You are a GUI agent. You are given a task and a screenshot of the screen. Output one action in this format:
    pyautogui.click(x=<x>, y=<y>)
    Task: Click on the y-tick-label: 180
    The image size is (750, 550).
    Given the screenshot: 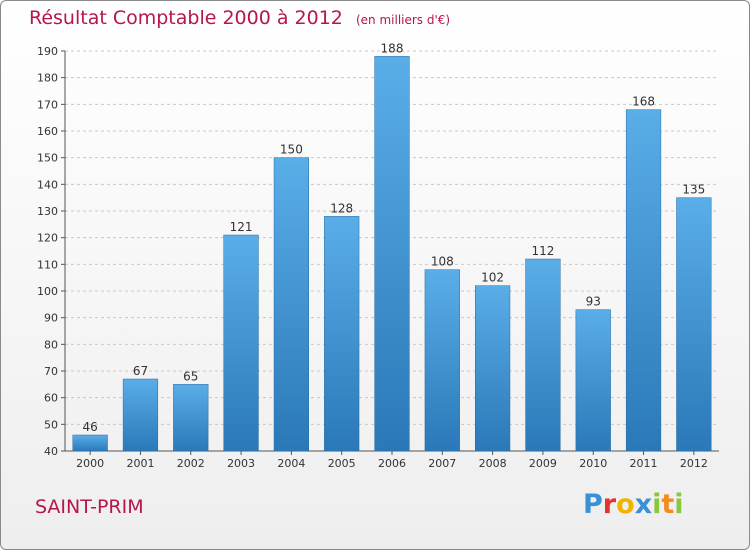 What is the action you would take?
    pyautogui.click(x=47, y=78)
    